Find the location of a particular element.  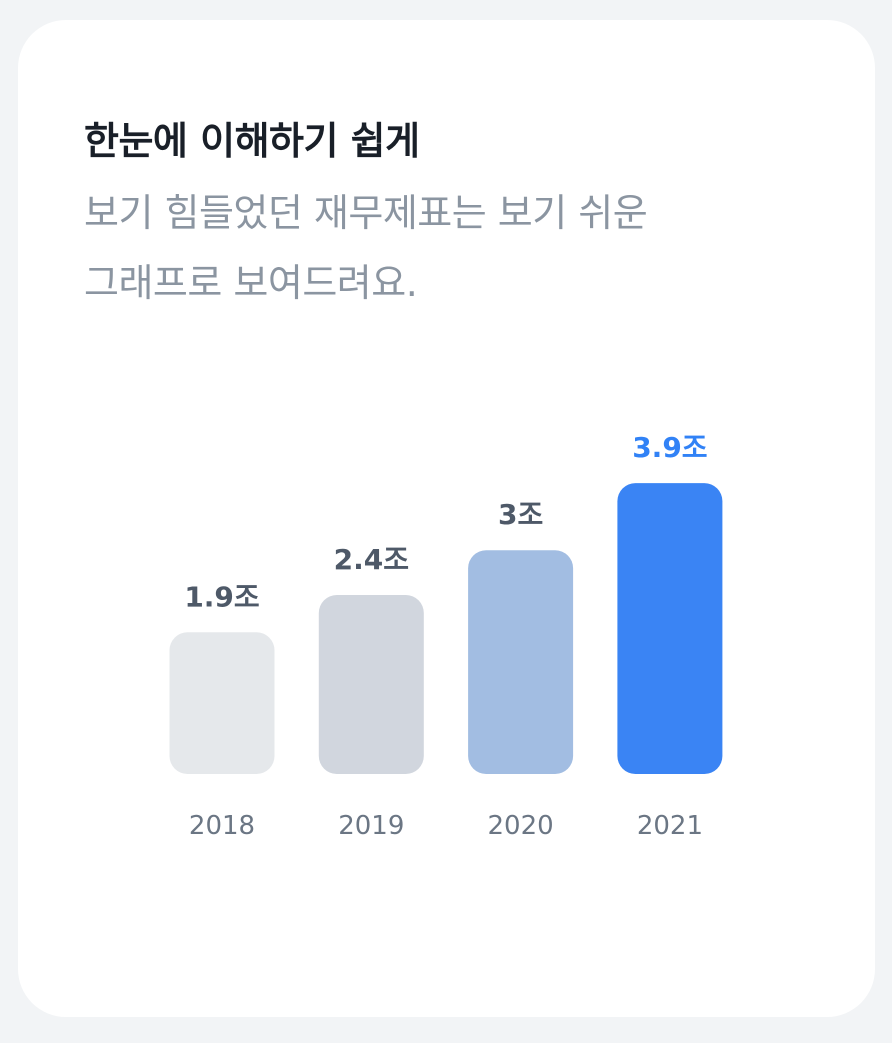

subtitle-line-1: 보기 힘들었던 재무제표는 보기 쉬운 is located at coordinates (366, 213).